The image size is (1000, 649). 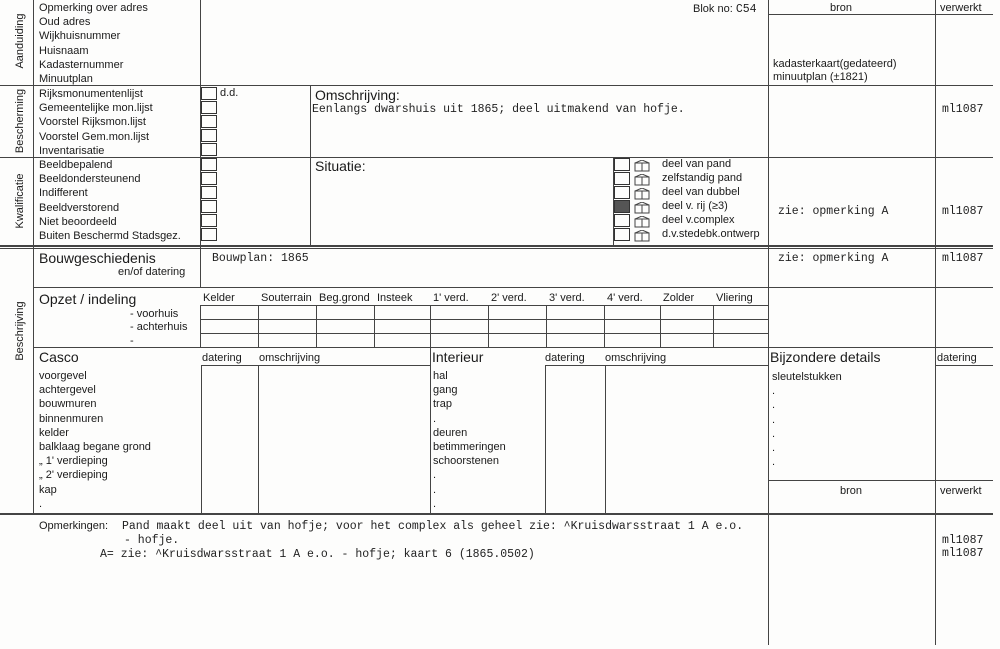 I want to click on blok-value: C54, so click(x=746, y=9).